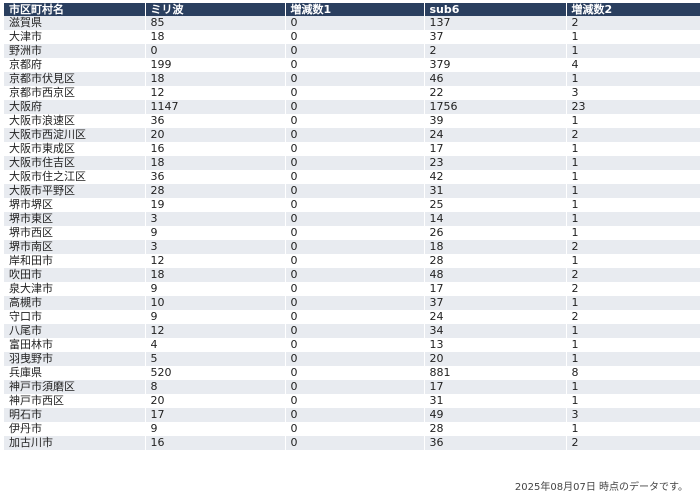 The image size is (700, 500). What do you see at coordinates (215, 359) in the screenshot?
I see `cell-millimeter-wave: 5` at bounding box center [215, 359].